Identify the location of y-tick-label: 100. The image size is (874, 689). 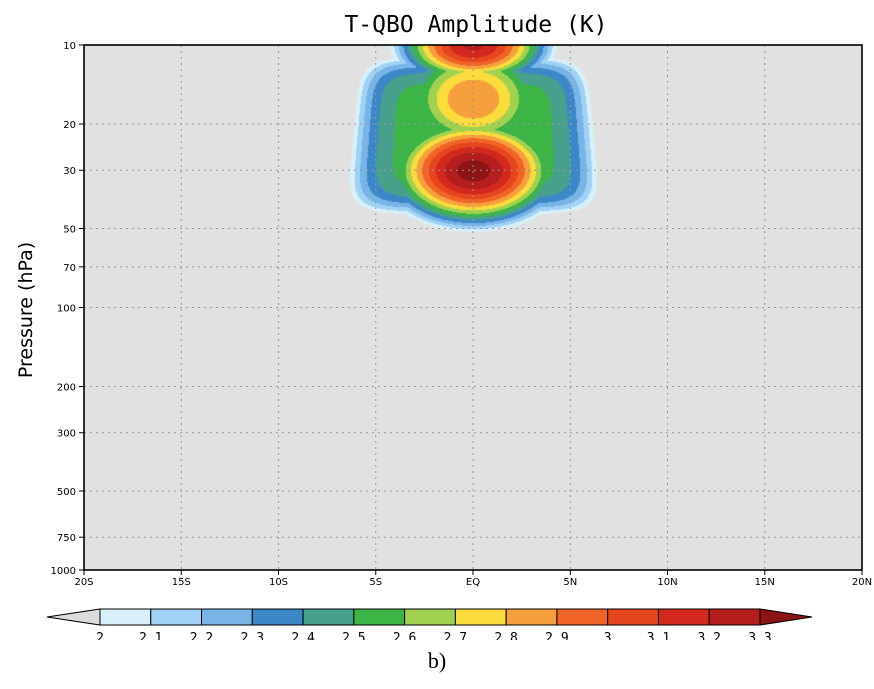
(66, 309).